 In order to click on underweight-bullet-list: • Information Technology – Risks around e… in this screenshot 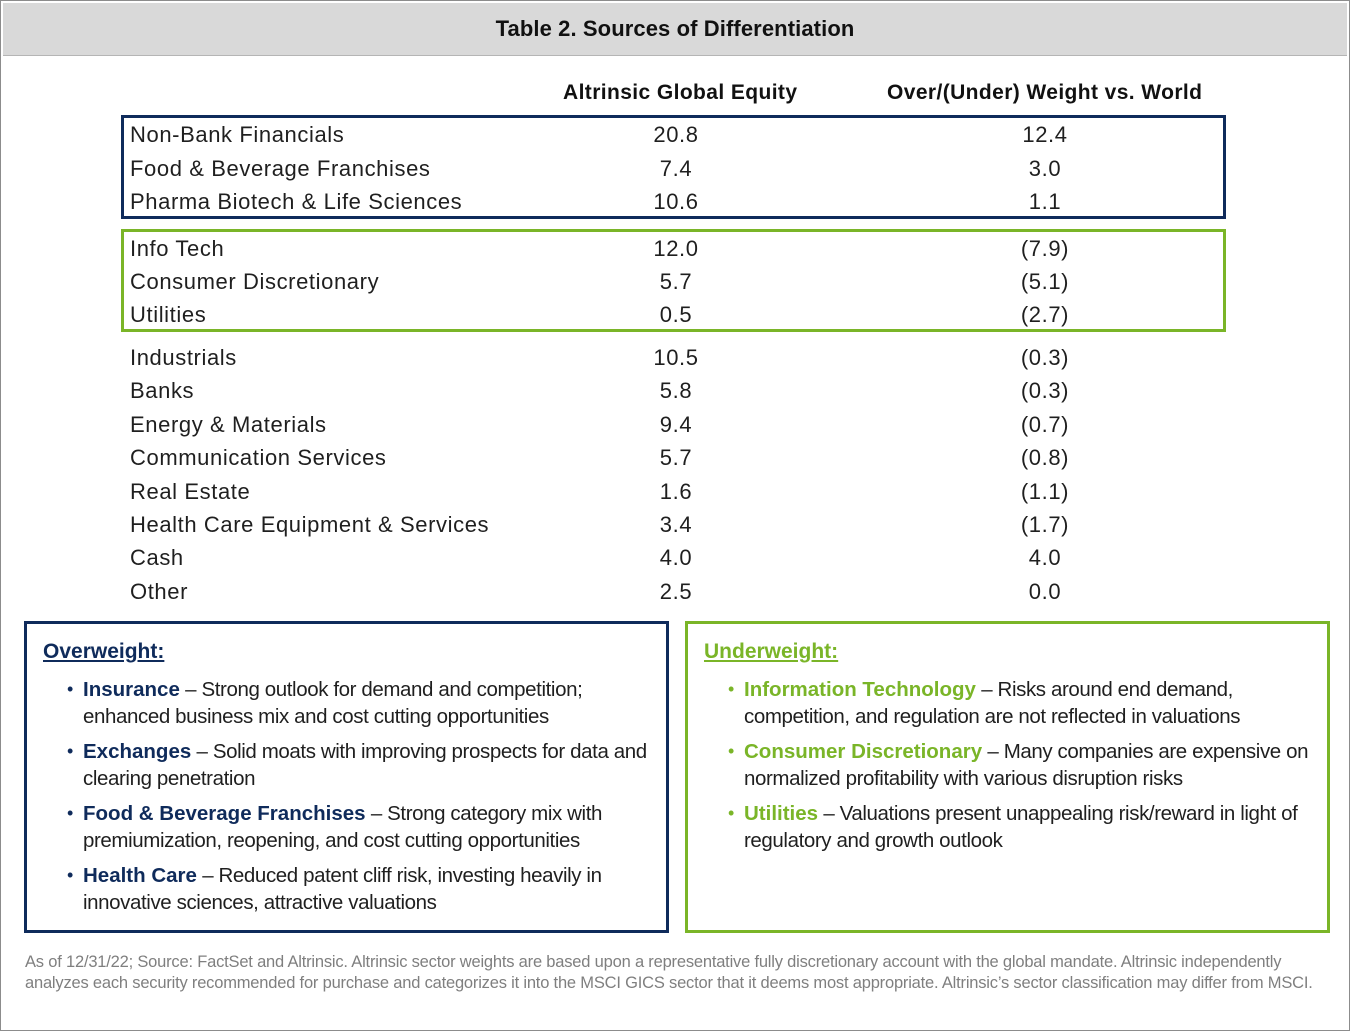, I will do `click(1007, 765)`.